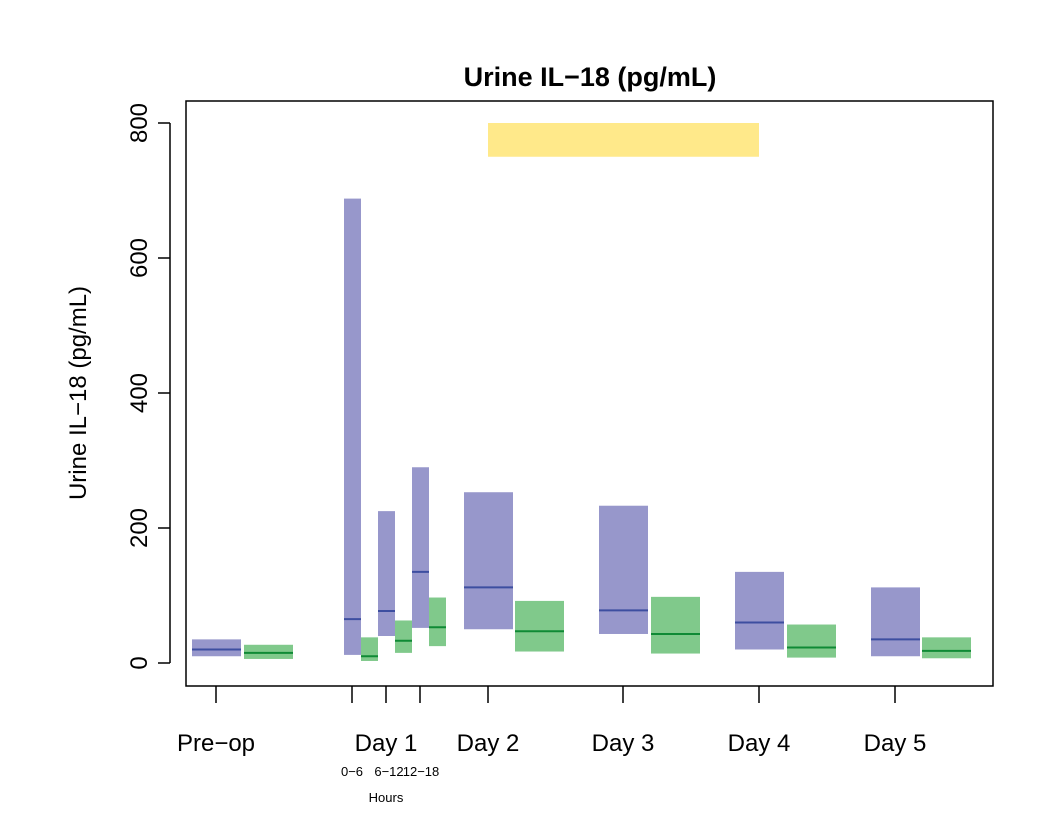 The height and width of the screenshot is (826, 1060). I want to click on hours-caption: Hours, so click(386, 797).